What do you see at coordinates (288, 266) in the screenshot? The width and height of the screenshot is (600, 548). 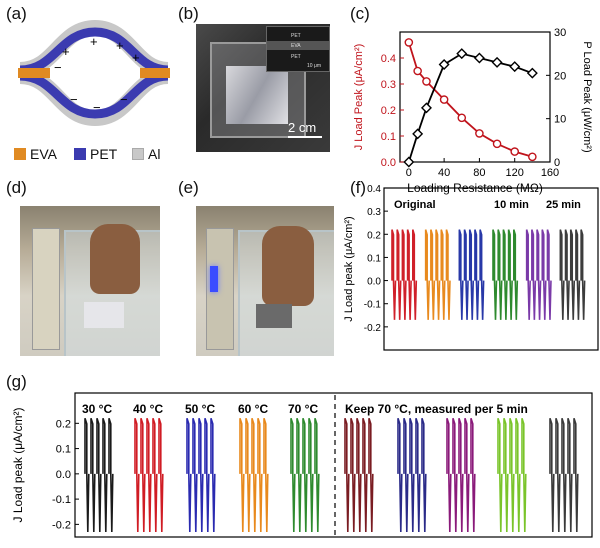 I see `hand` at bounding box center [288, 266].